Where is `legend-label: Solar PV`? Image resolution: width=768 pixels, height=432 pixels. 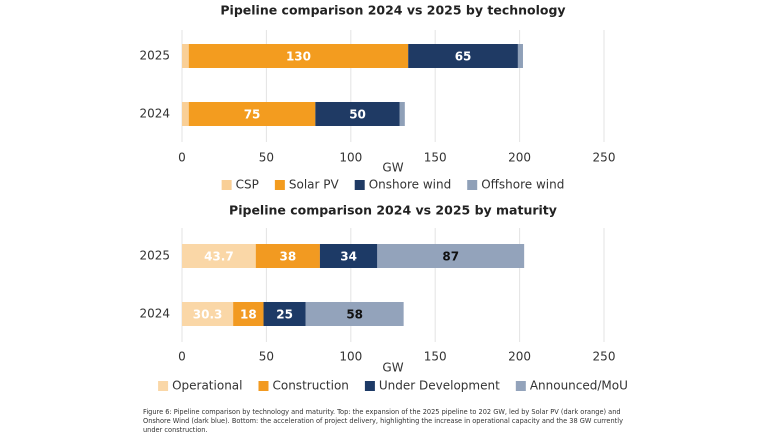
legend-label: Solar PV is located at coordinates (314, 185).